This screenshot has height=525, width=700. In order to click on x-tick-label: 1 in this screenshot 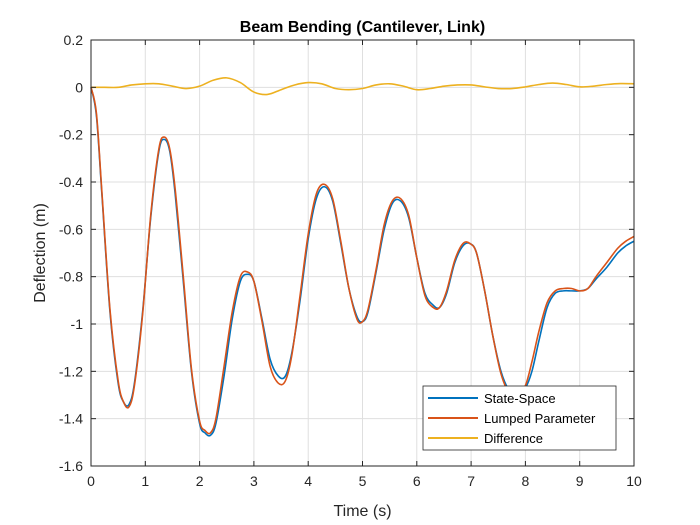, I will do `click(145, 481)`.